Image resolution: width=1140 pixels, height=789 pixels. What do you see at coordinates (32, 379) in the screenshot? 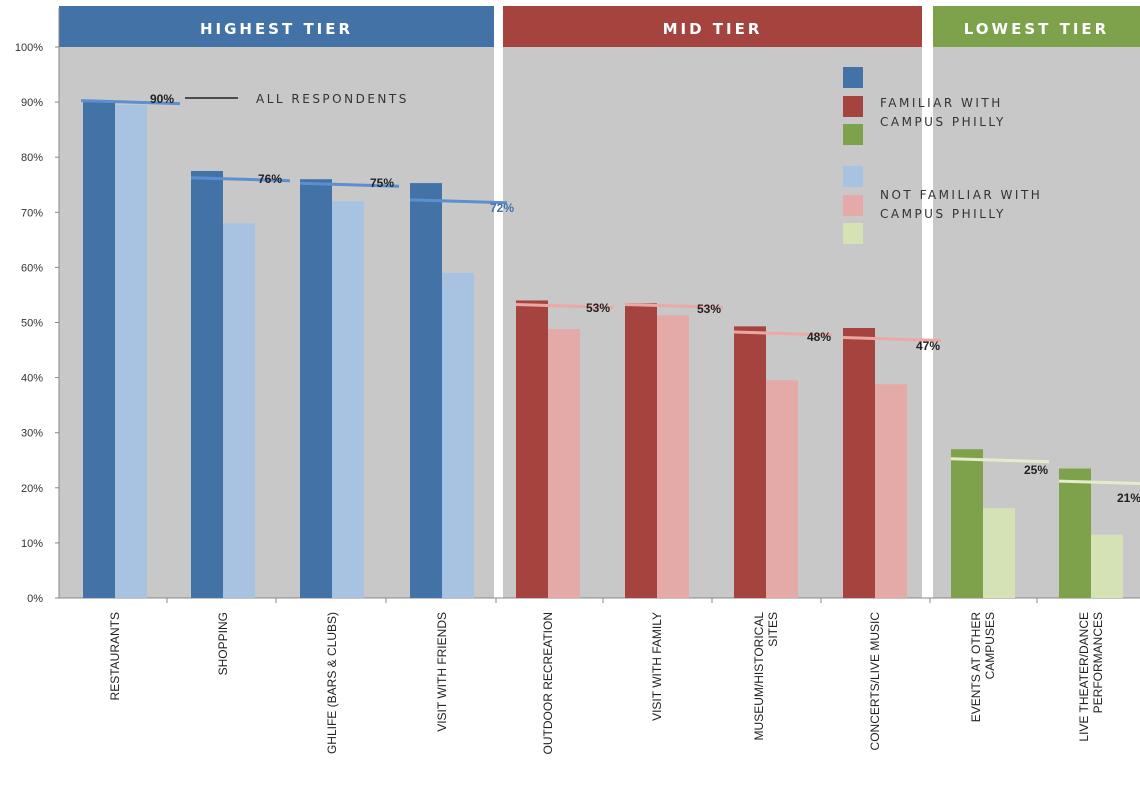
I see `y-tick-label: 40%` at bounding box center [32, 379].